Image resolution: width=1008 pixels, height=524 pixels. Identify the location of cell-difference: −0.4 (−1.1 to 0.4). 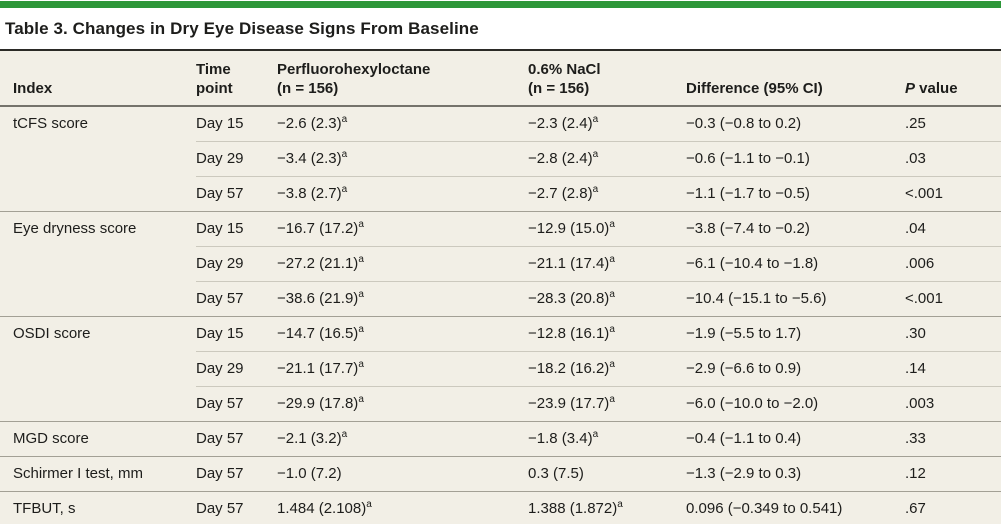
(795, 439).